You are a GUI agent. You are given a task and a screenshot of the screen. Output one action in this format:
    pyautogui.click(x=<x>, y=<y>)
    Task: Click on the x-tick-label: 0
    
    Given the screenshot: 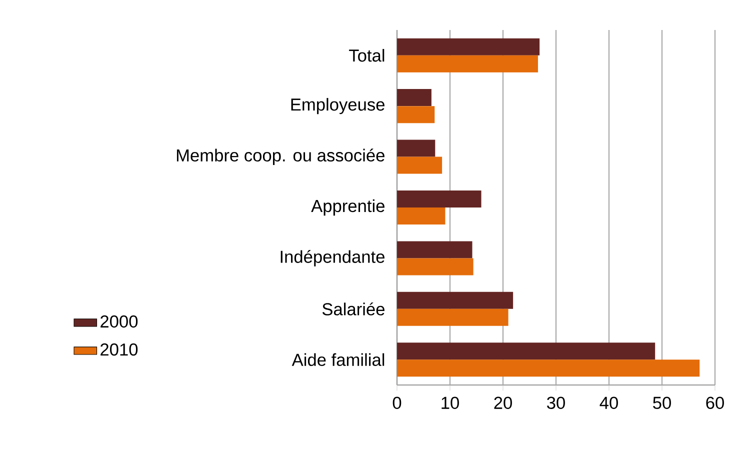 What is the action you would take?
    pyautogui.click(x=397, y=402)
    